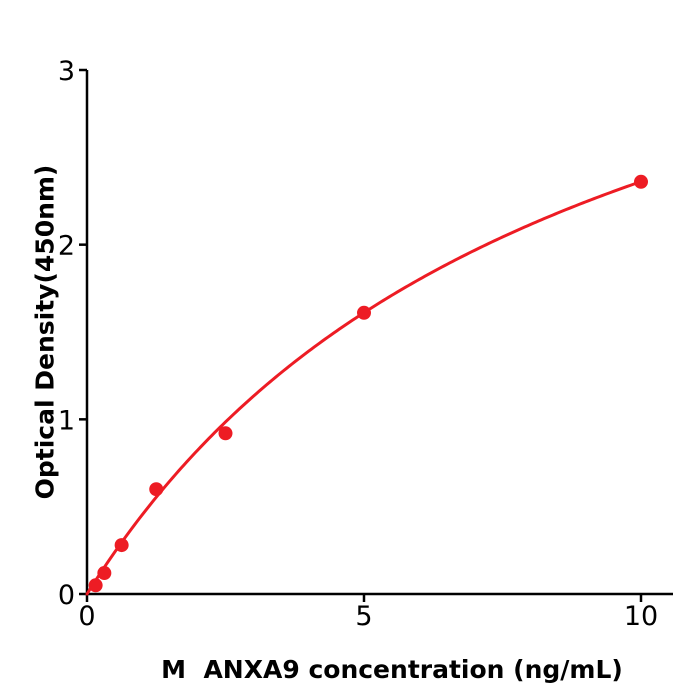 The width and height of the screenshot is (700, 700). I want to click on x-tick-label: 5, so click(363, 616).